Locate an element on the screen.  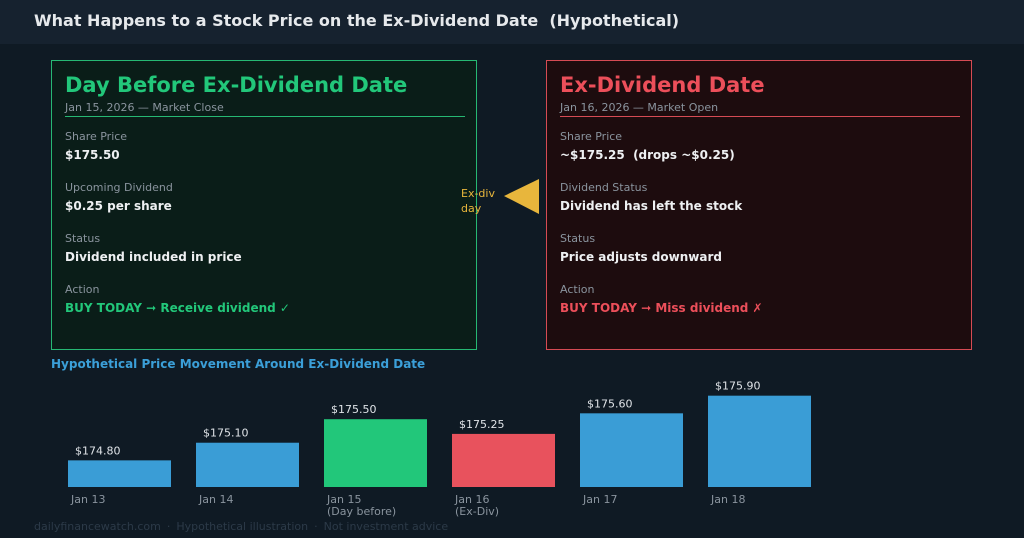
action-value: BUY TODAY ➞ Miss dividend ✗ is located at coordinates (661, 308).